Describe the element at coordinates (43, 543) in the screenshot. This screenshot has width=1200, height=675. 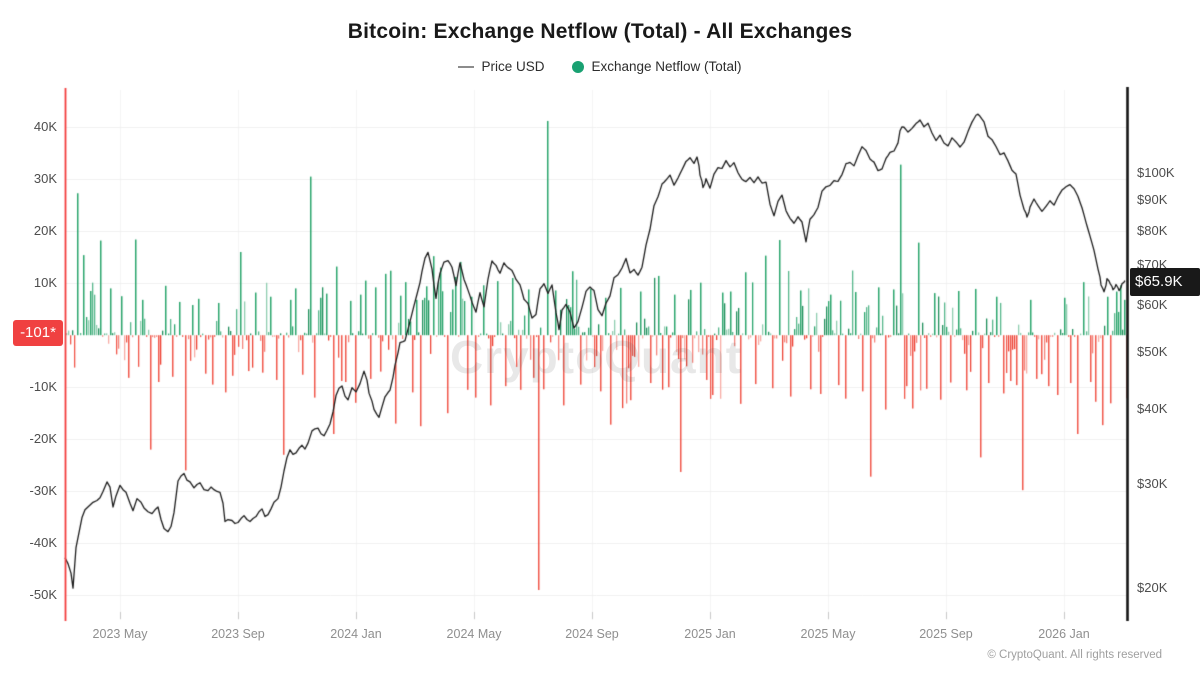
I see `left-axis-tick-label: -40K` at that location.